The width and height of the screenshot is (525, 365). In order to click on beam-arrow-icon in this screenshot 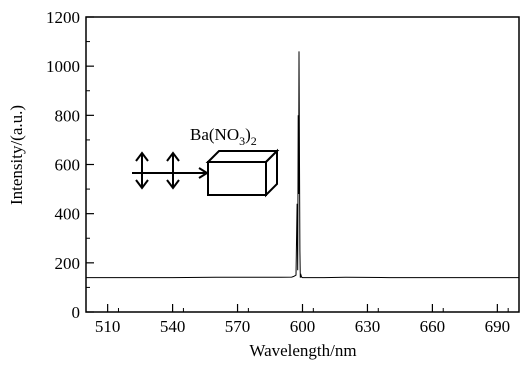, I will do `click(170, 173)`.